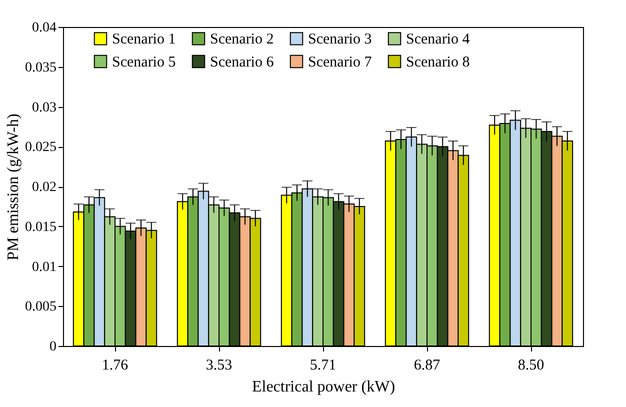 This screenshot has width=626, height=407. Describe the element at coordinates (438, 40) in the screenshot. I see `legend-label: Scenario 4` at that location.